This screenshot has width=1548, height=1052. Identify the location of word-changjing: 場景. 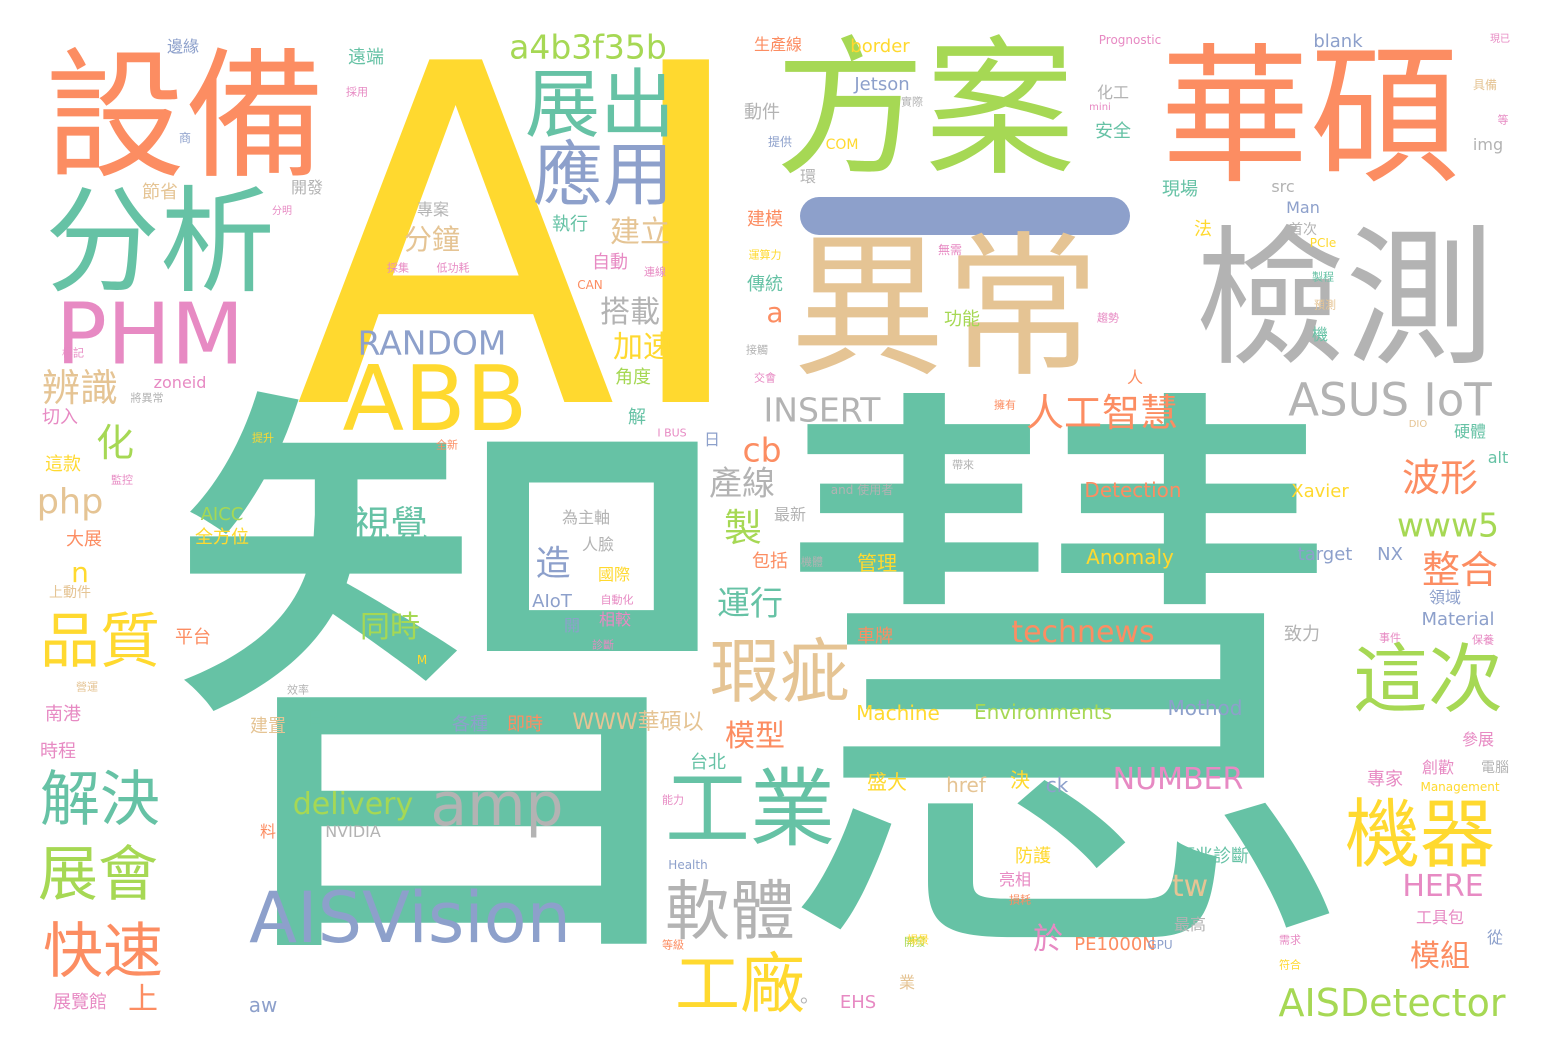
(918, 940).